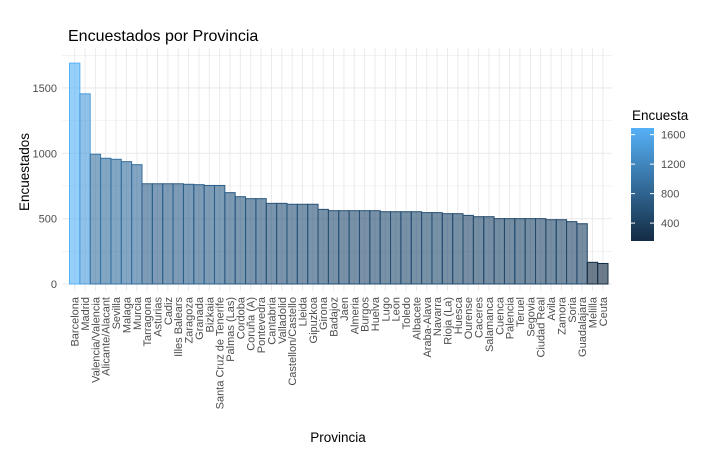 The height and width of the screenshot is (454, 709). Describe the element at coordinates (251, 241) in the screenshot. I see `bar-coru-a-a-` at that location.